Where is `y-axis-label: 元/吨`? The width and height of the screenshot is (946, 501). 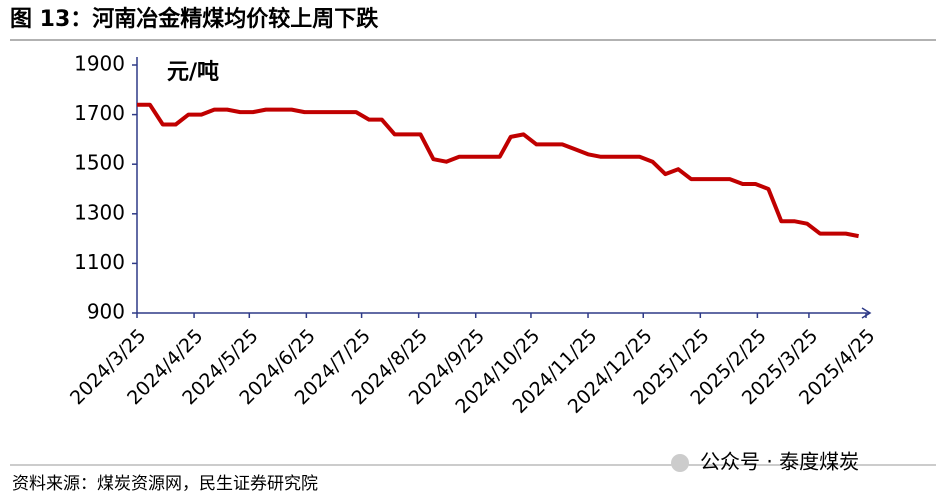 y-axis-label: 元/吨 is located at coordinates (193, 72).